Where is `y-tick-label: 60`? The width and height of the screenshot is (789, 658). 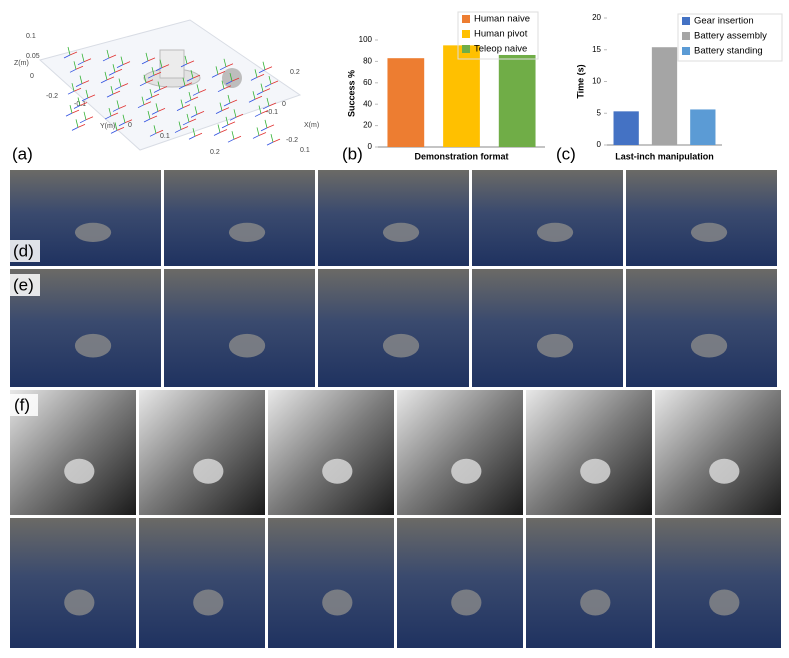
y-tick-label: 60 is located at coordinates (367, 82).